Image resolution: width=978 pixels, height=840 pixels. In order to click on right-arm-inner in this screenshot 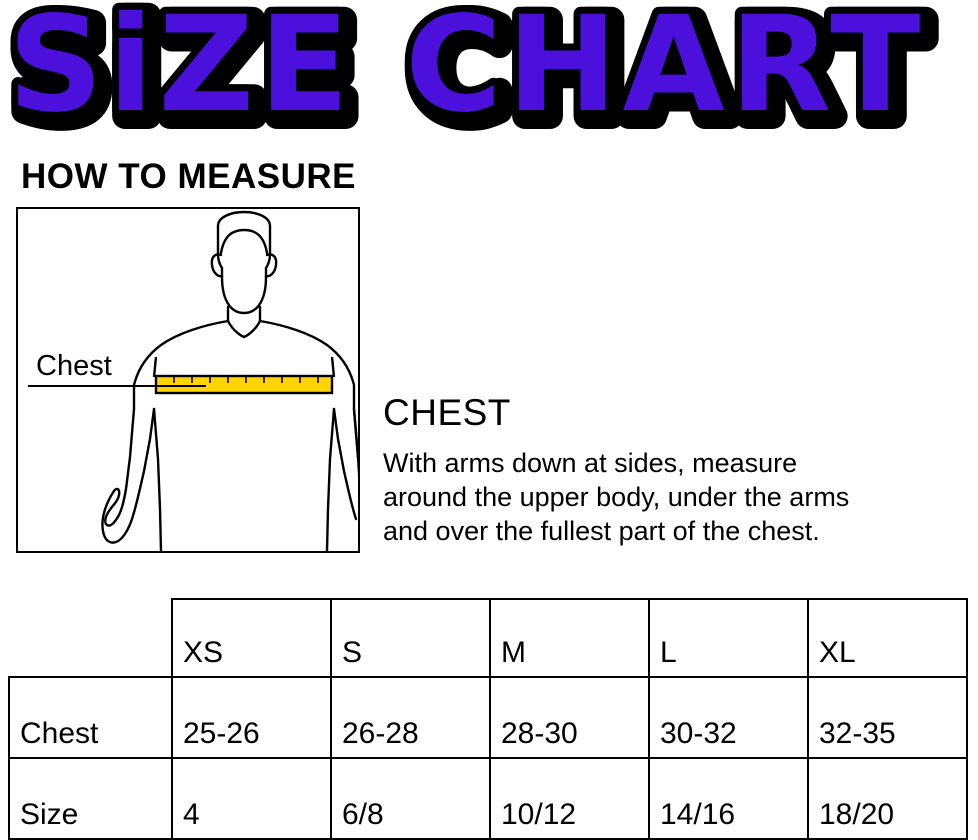, I will do `click(345, 464)`.